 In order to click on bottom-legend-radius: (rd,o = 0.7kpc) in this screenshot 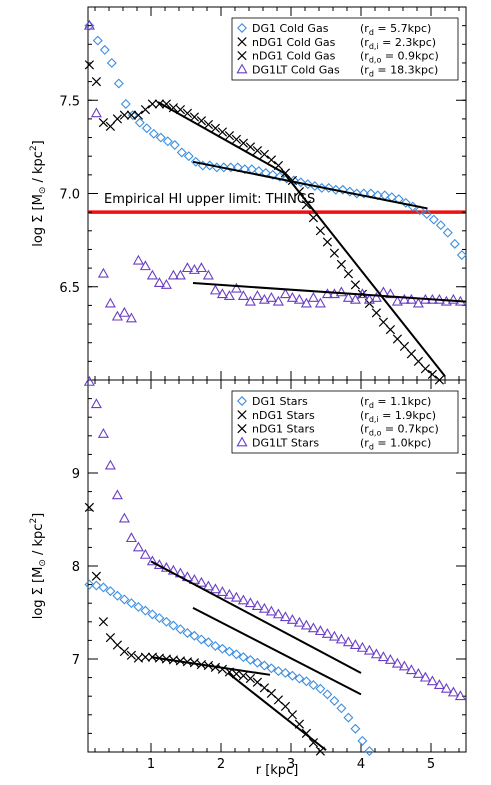, I will do `click(399, 430)`.